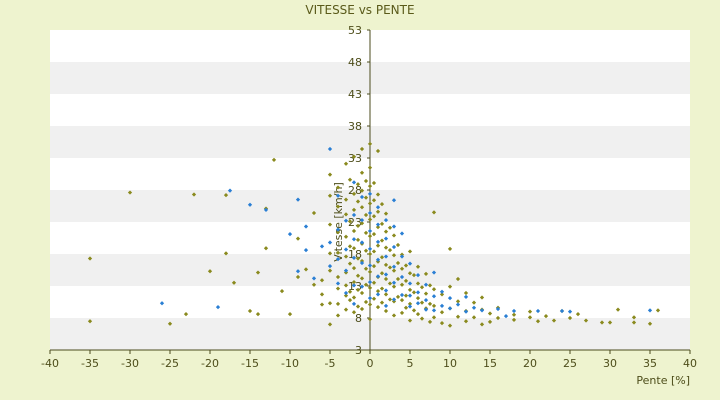  What do you see at coordinates (355, 62) in the screenshot?
I see `y-tick-label: 48` at bounding box center [355, 62].